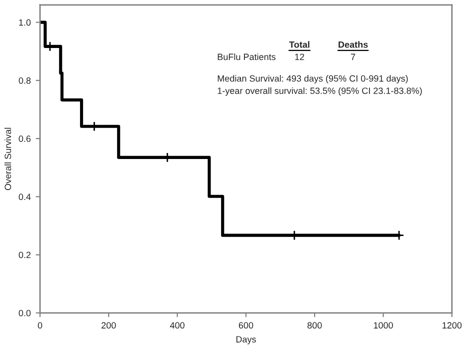 This screenshot has width=467, height=350. Describe the element at coordinates (353, 44) in the screenshot. I see `annotation: Deaths` at that location.